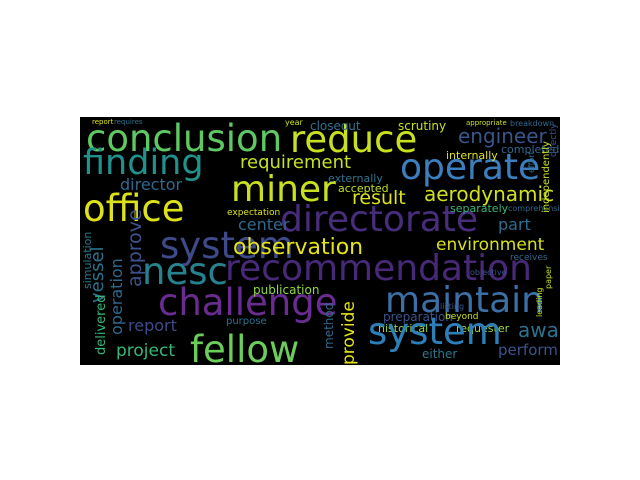  Describe the element at coordinates (152, 325) in the screenshot. I see `word-report: report` at that location.